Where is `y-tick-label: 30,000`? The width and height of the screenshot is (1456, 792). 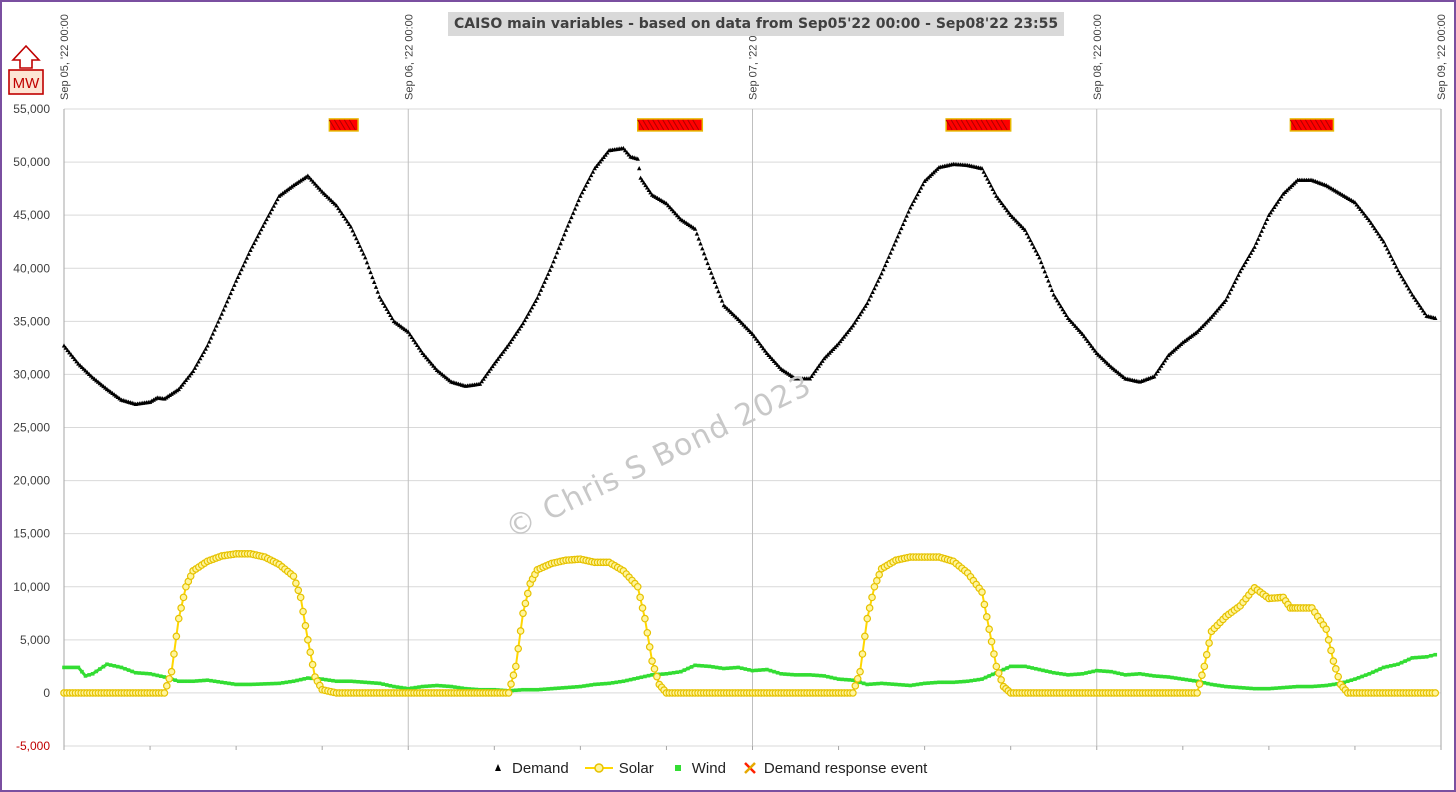 y-tick-label: 30,000 is located at coordinates (31, 374).